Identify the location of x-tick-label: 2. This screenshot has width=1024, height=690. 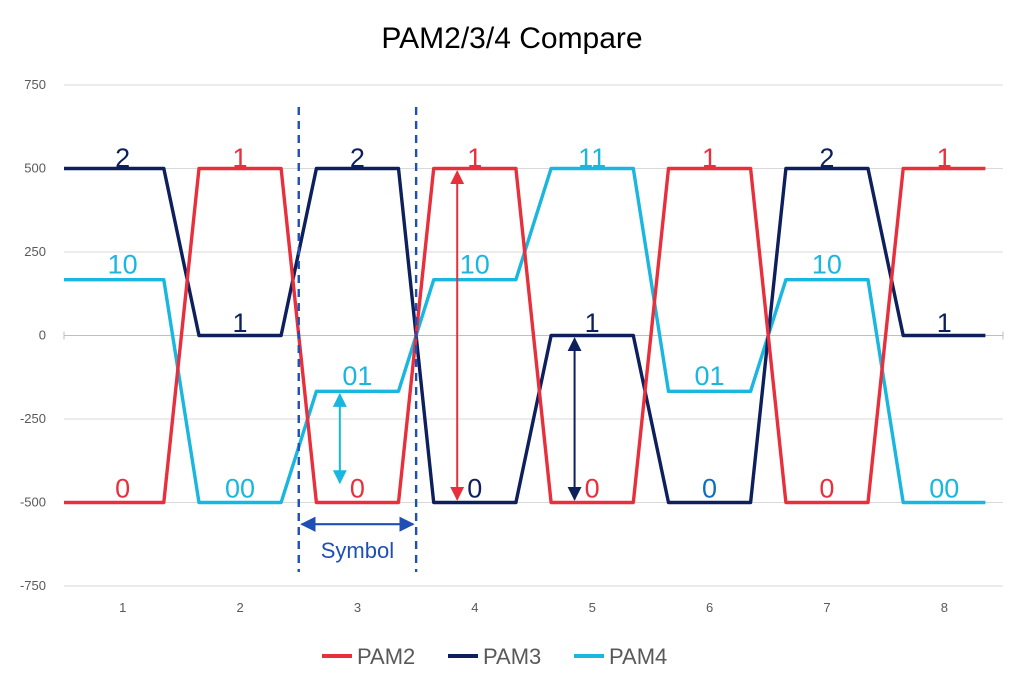
(239, 607).